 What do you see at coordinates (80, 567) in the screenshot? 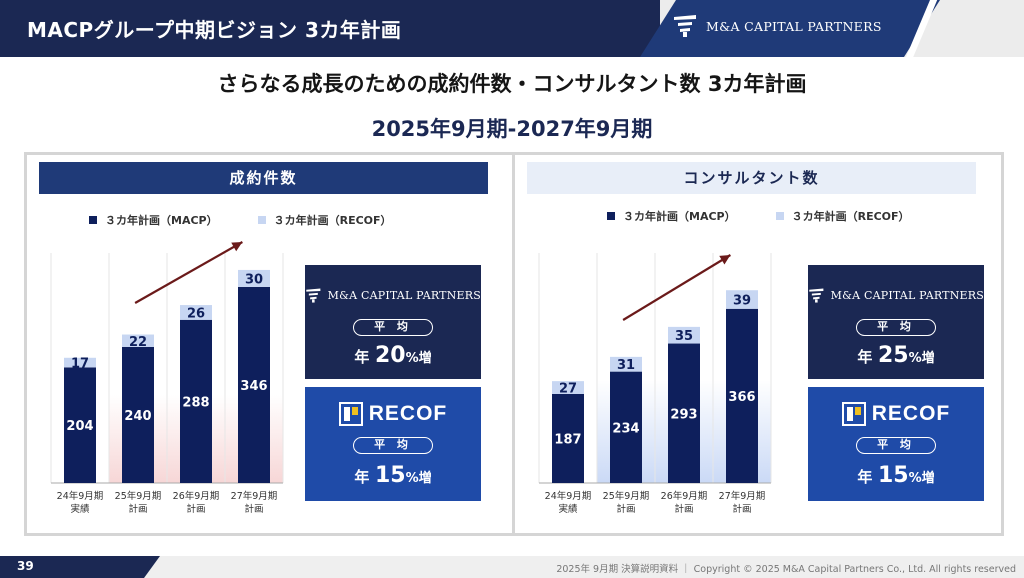
I see `footer-page-band` at bounding box center [80, 567].